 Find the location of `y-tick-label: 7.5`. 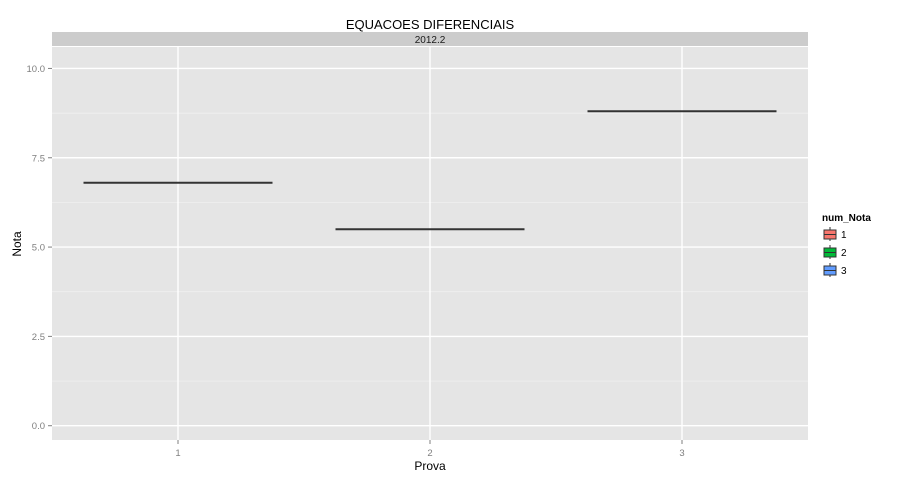

y-tick-label: 7.5 is located at coordinates (38, 158).